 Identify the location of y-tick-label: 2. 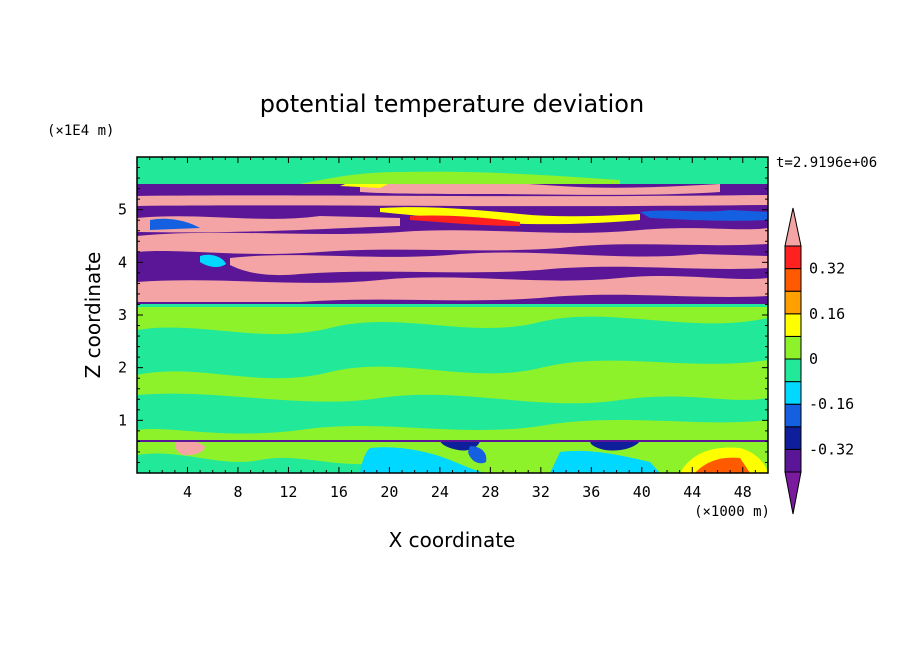
(122, 368).